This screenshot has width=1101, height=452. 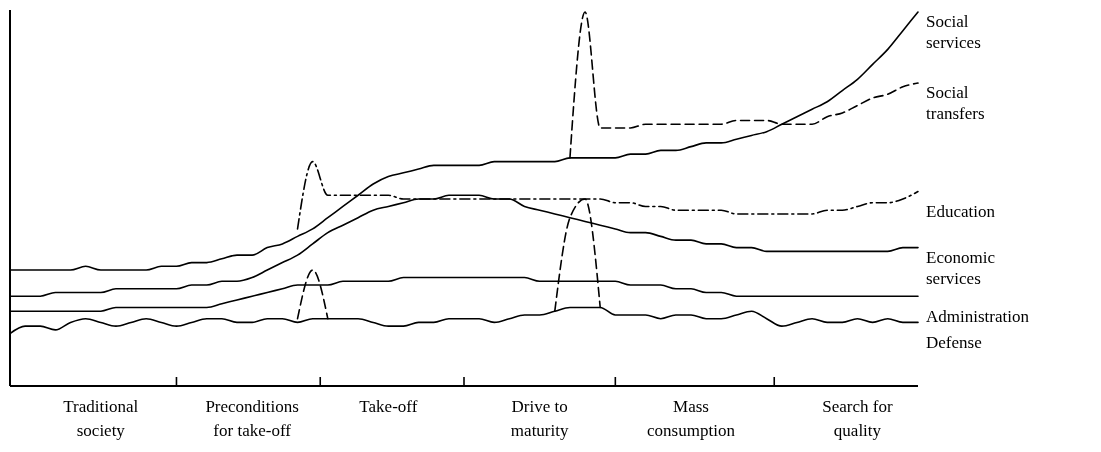 What do you see at coordinates (978, 316) in the screenshot?
I see `series-label: Administration` at bounding box center [978, 316].